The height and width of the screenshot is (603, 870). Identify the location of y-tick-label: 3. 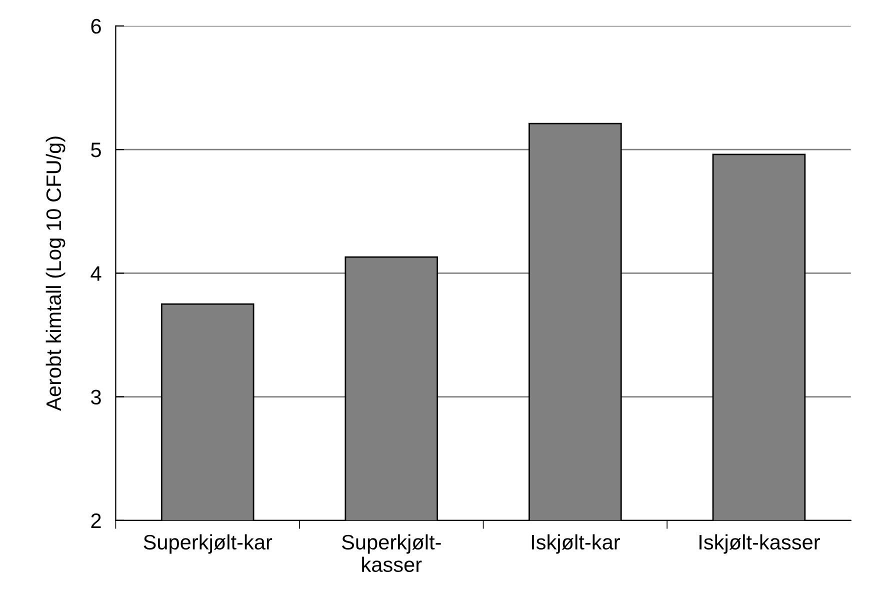
(96, 397).